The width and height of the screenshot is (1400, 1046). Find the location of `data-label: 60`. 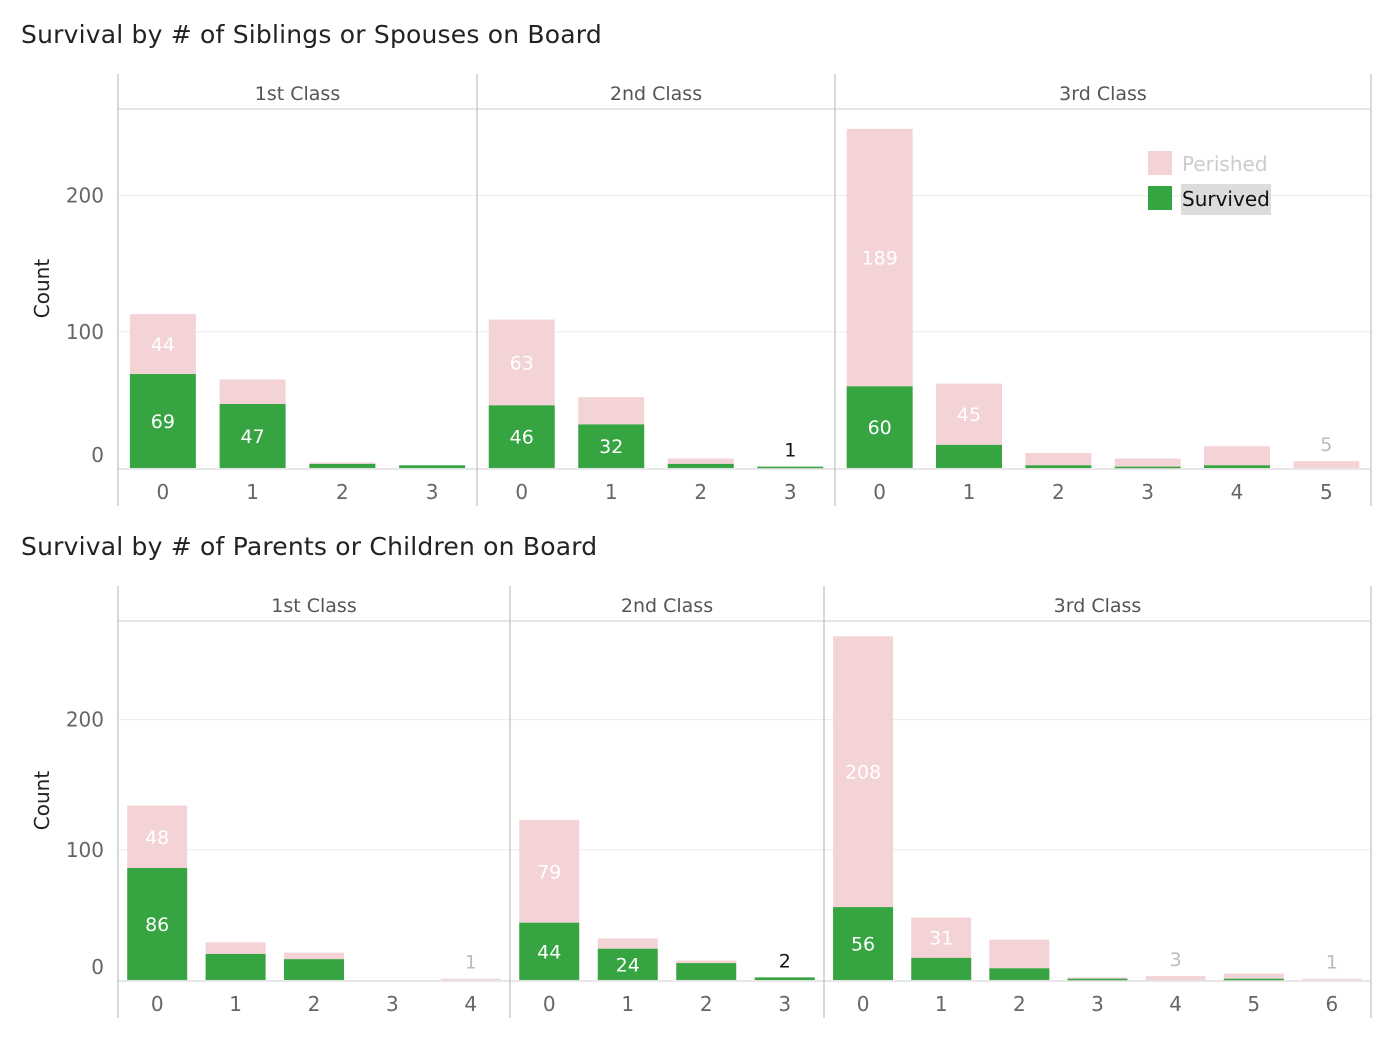

data-label: 60 is located at coordinates (880, 428).